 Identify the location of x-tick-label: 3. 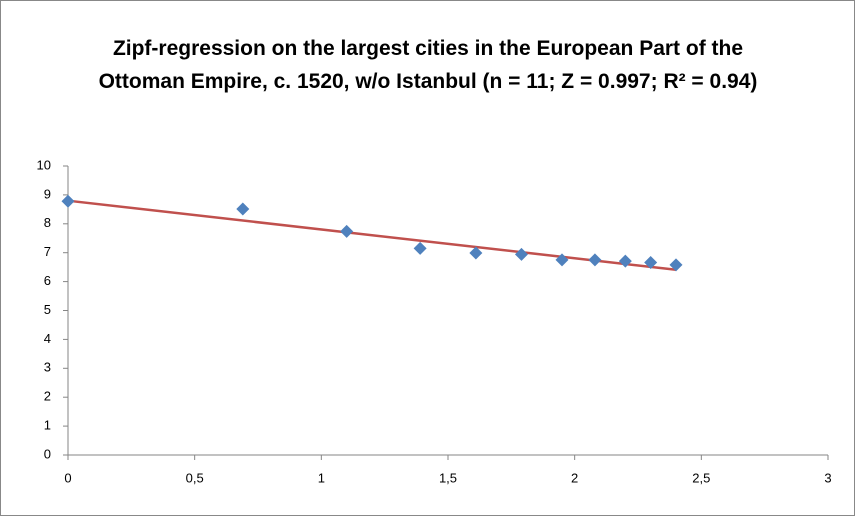
(827, 477).